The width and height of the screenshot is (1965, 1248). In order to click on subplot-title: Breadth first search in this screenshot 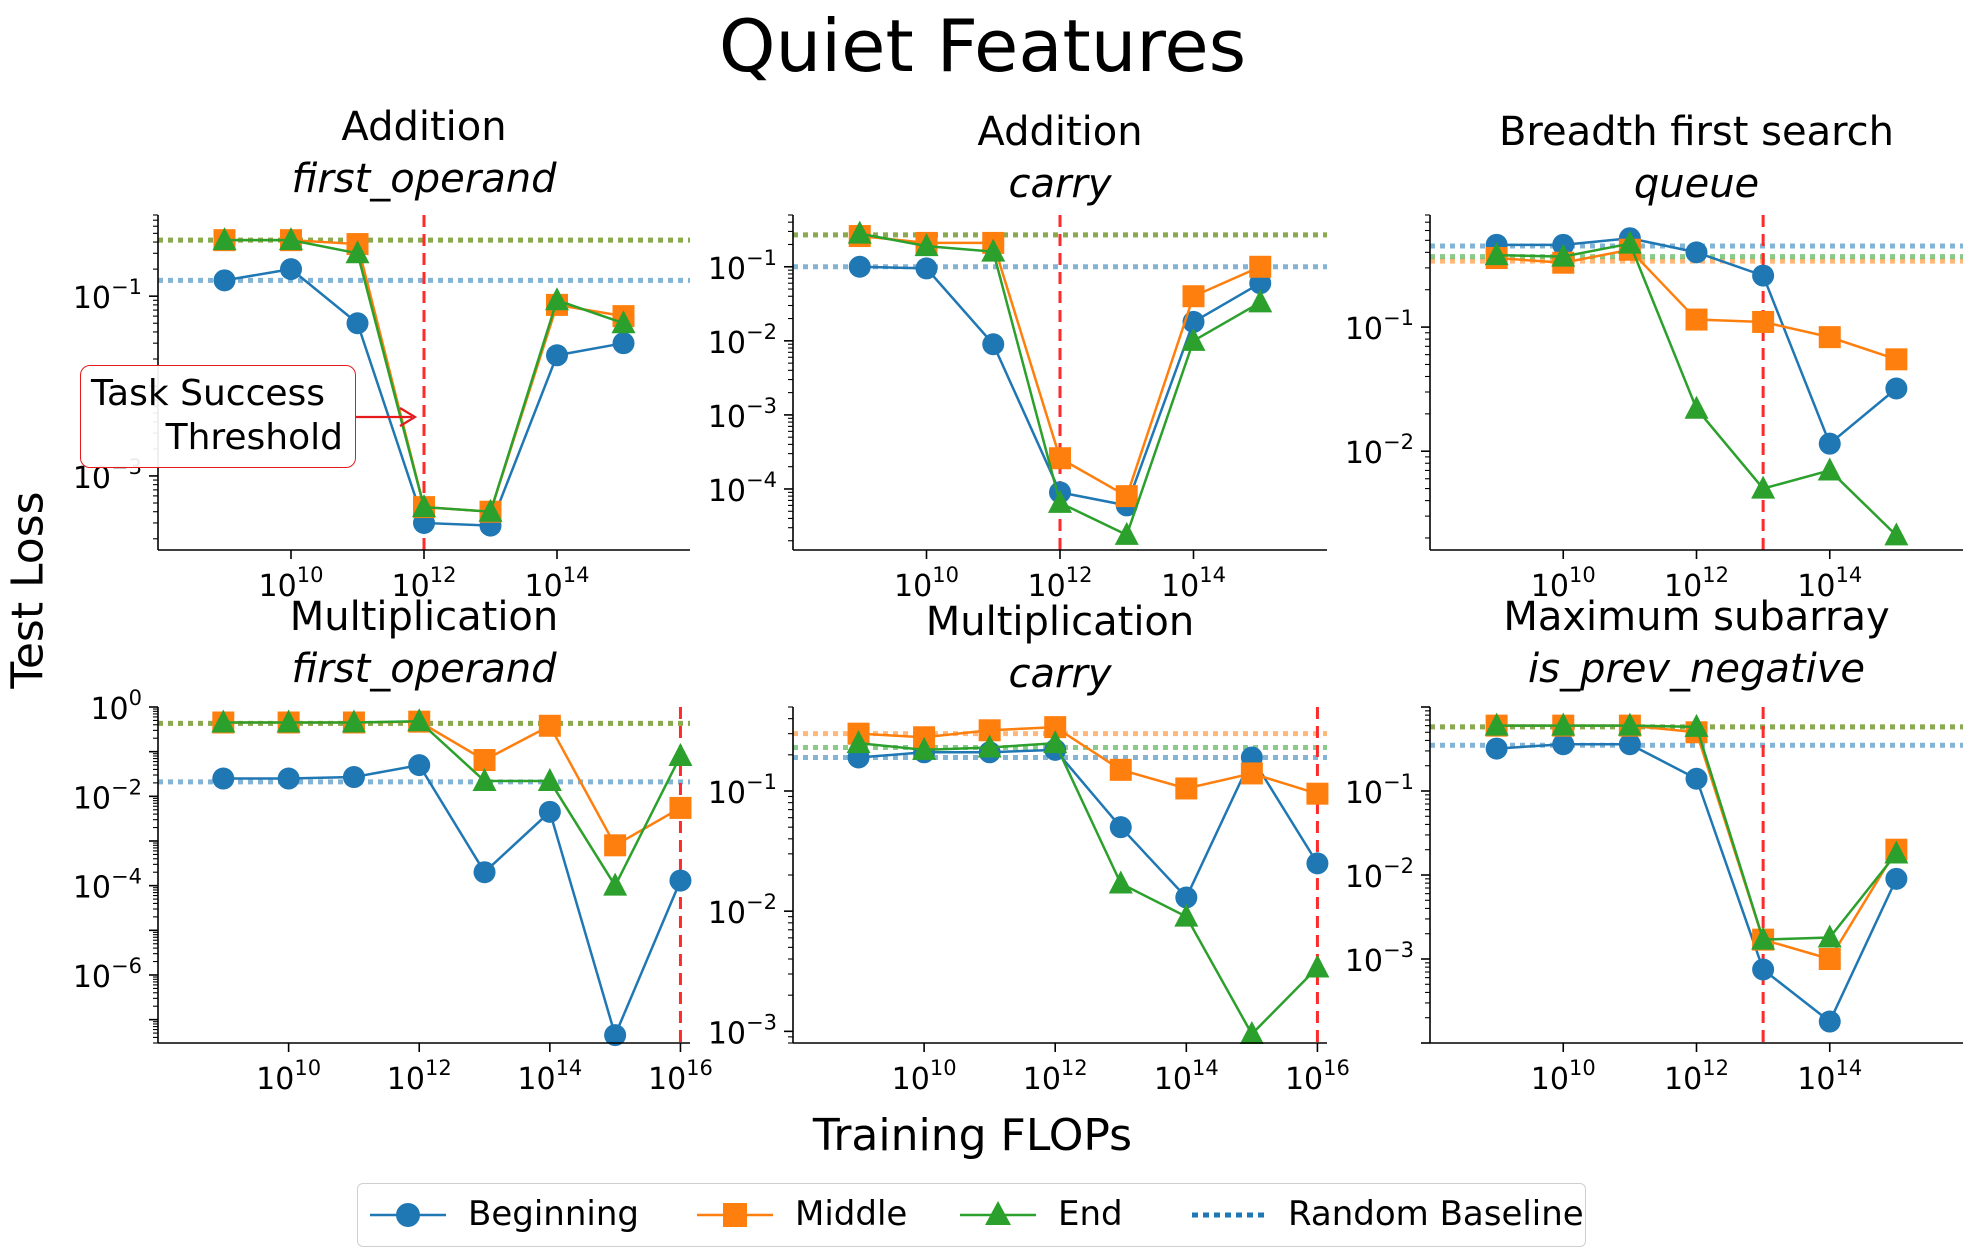, I will do `click(1696, 132)`.